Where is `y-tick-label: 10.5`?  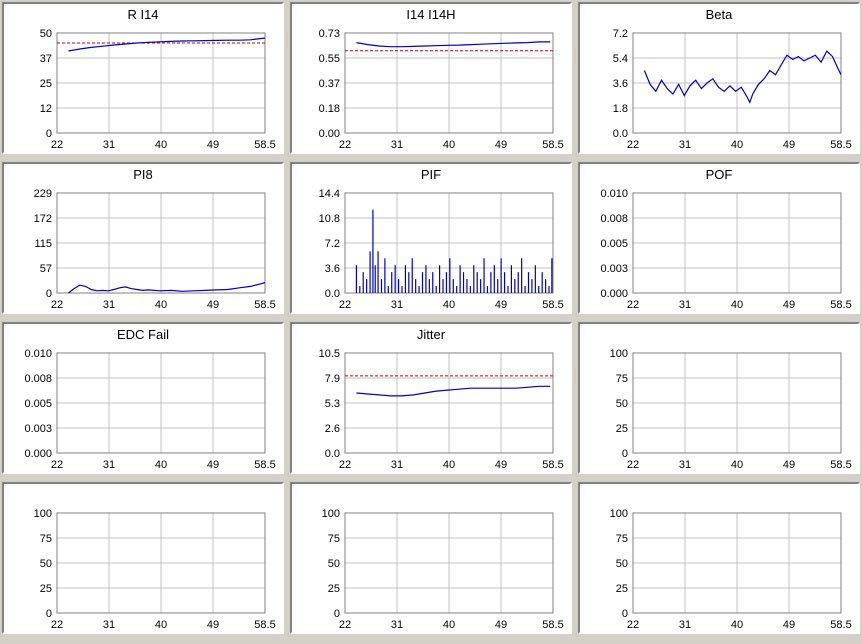 y-tick-label: 10.5 is located at coordinates (329, 354).